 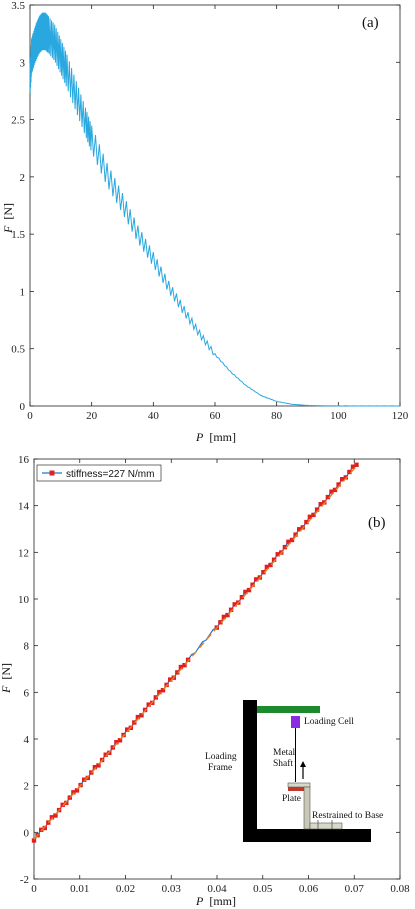 I want to click on y-tick-label-a: 0, so click(x=23, y=407).